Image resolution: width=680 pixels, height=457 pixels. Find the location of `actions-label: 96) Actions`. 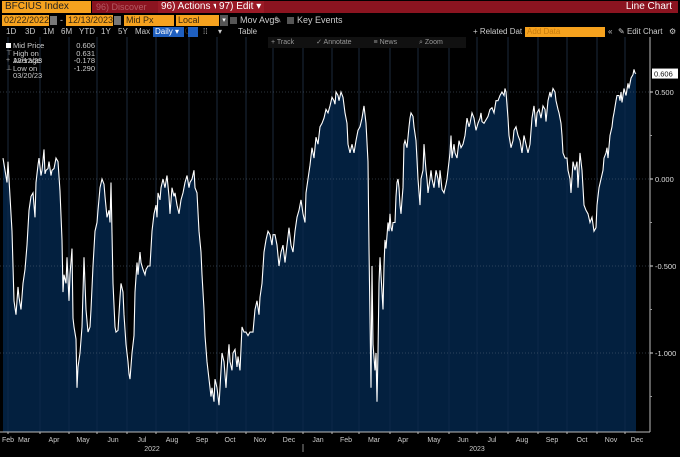

actions-label: 96) Actions is located at coordinates (186, 6).